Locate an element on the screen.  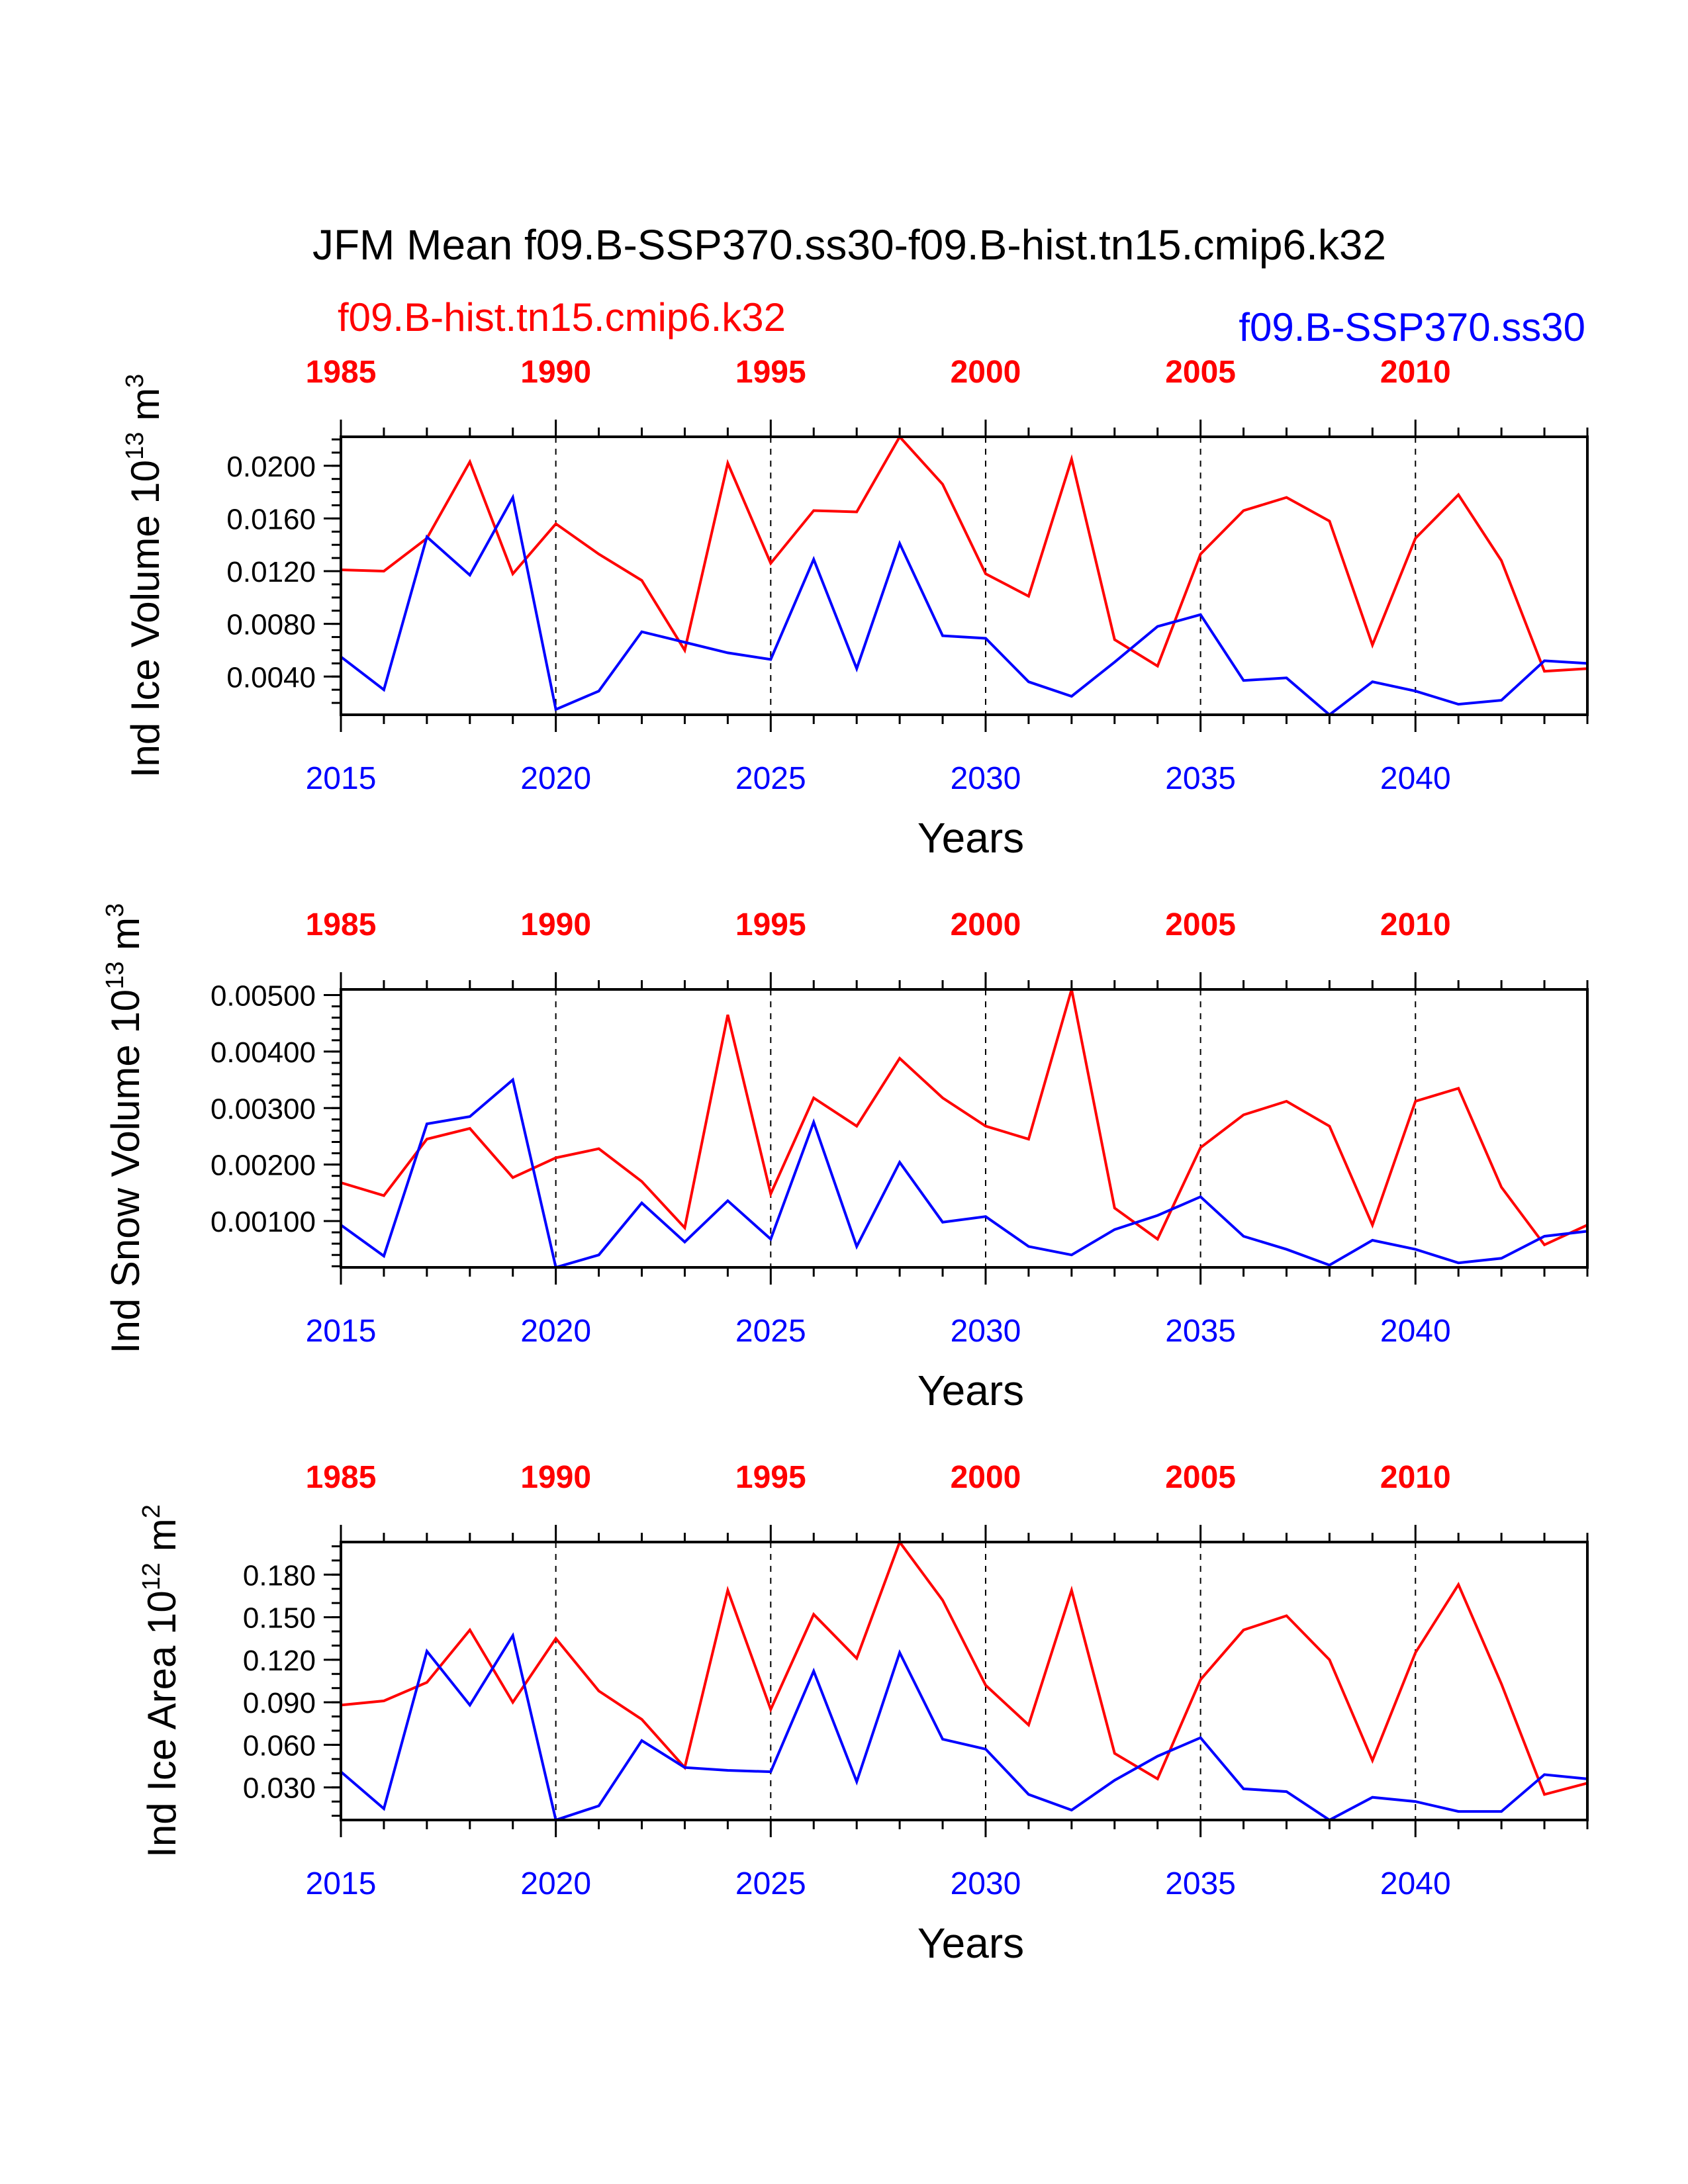
y-tick-label: 0.0160 is located at coordinates (271, 519).